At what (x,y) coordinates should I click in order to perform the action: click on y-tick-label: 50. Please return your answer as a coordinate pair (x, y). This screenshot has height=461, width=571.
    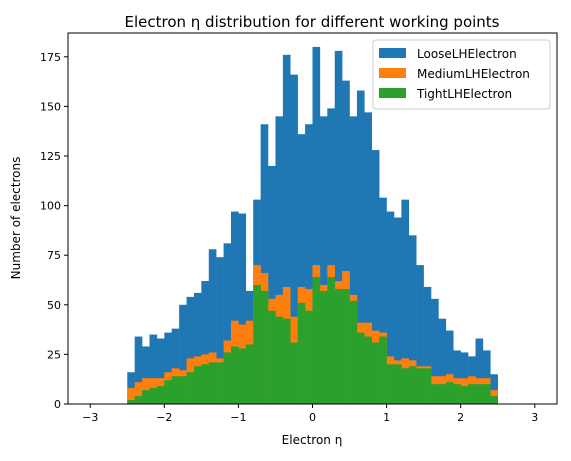
    Looking at the image, I should click on (54, 305).